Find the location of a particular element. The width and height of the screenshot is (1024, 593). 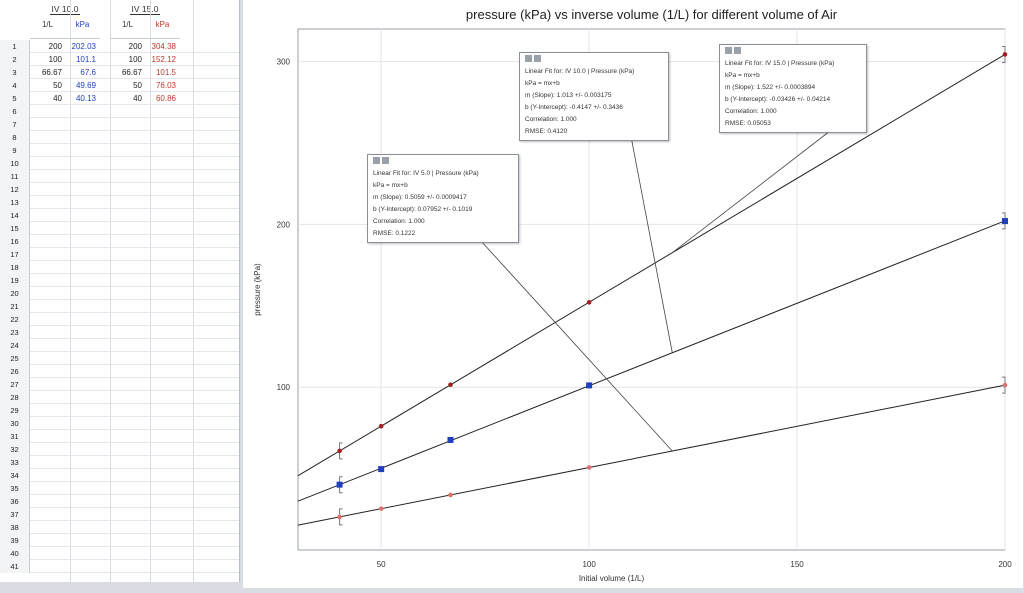

cell-pressure: 101.5 is located at coordinates (165, 72).